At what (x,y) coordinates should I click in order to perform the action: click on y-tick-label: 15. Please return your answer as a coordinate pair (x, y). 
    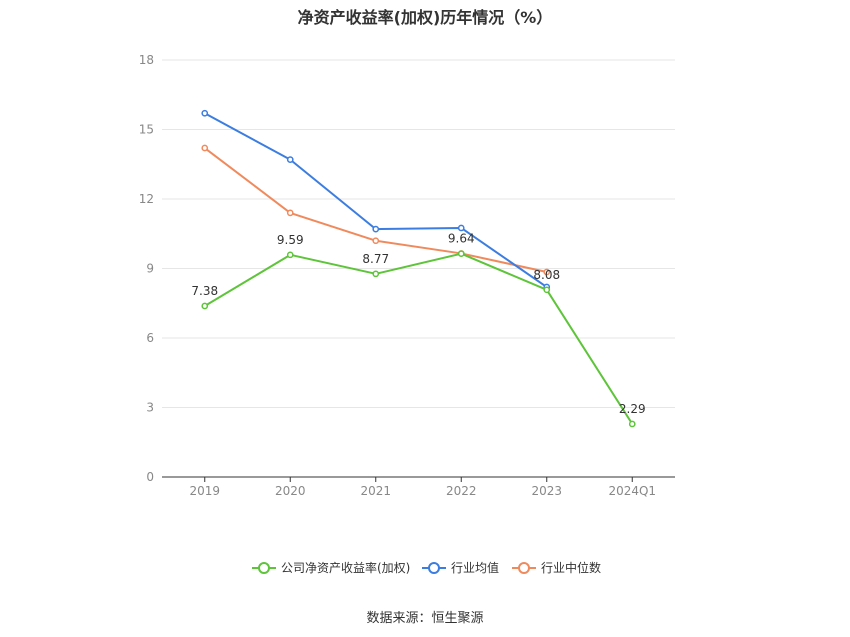
    Looking at the image, I should click on (146, 130).